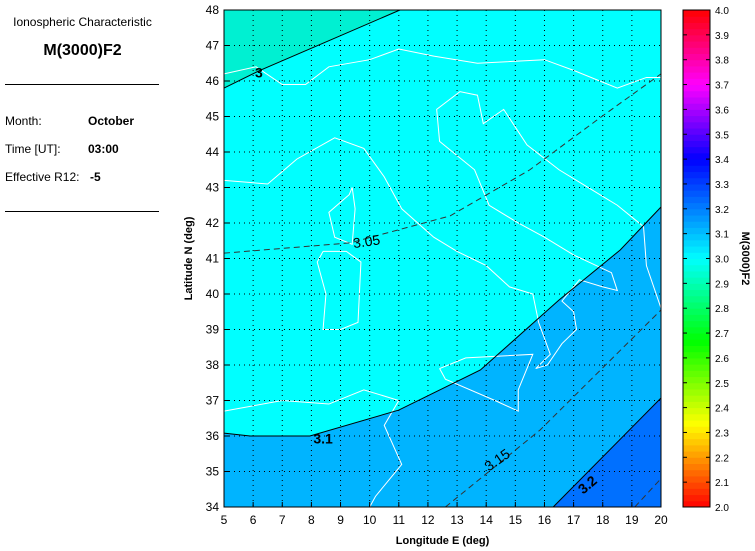 This screenshot has width=755, height=551. Describe the element at coordinates (428, 520) in the screenshot. I see `x-tick-label: 12` at that location.